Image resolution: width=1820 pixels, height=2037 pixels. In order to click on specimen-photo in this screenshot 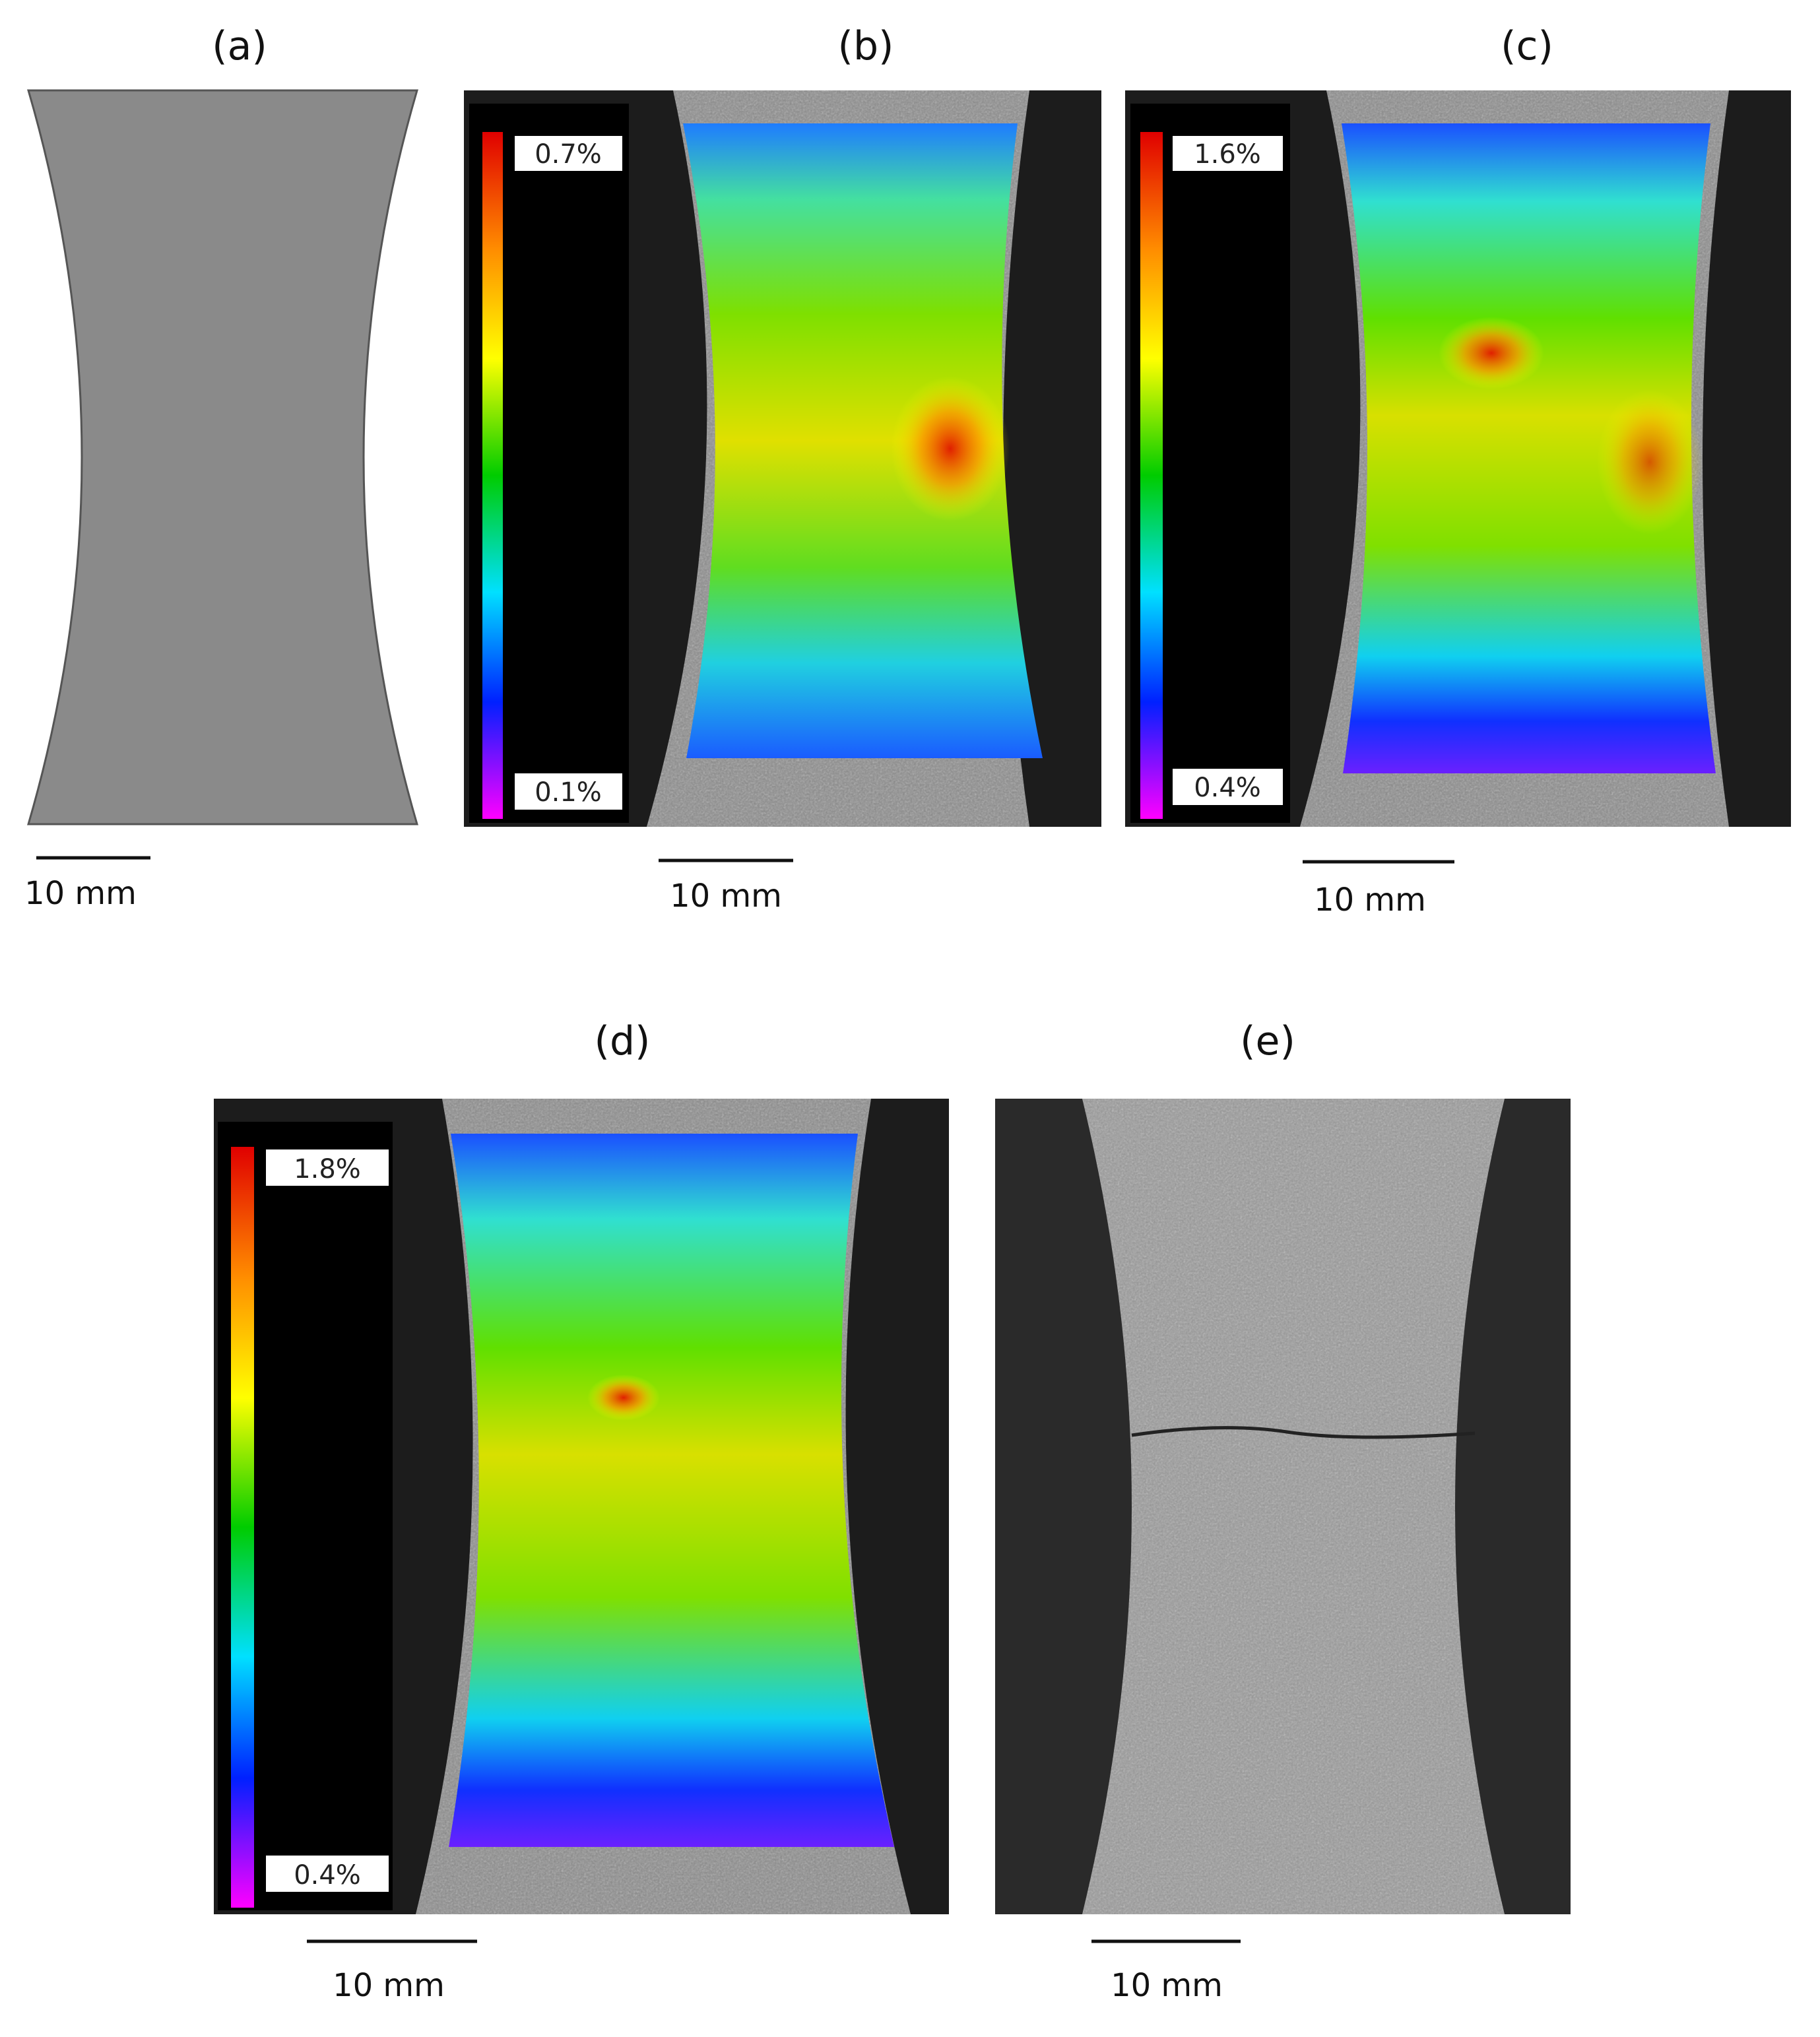, I will do `click(222, 457)`.